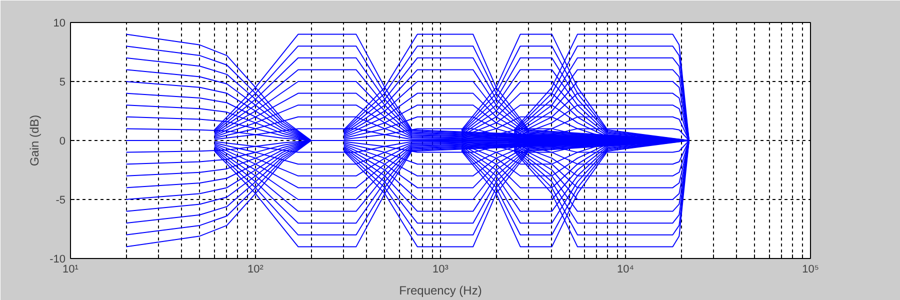 The image size is (900, 300). I want to click on x-tick-label: 10⁴, so click(625, 270).